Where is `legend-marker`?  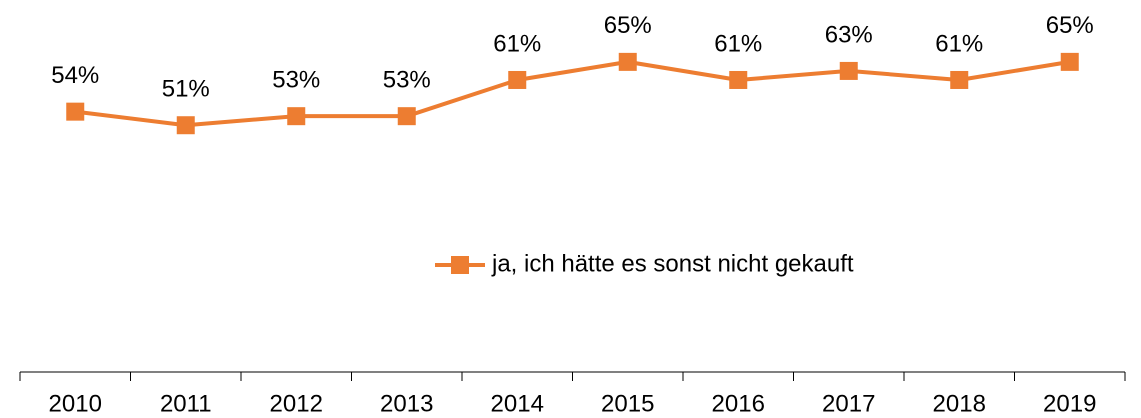
legend-marker is located at coordinates (460, 265).